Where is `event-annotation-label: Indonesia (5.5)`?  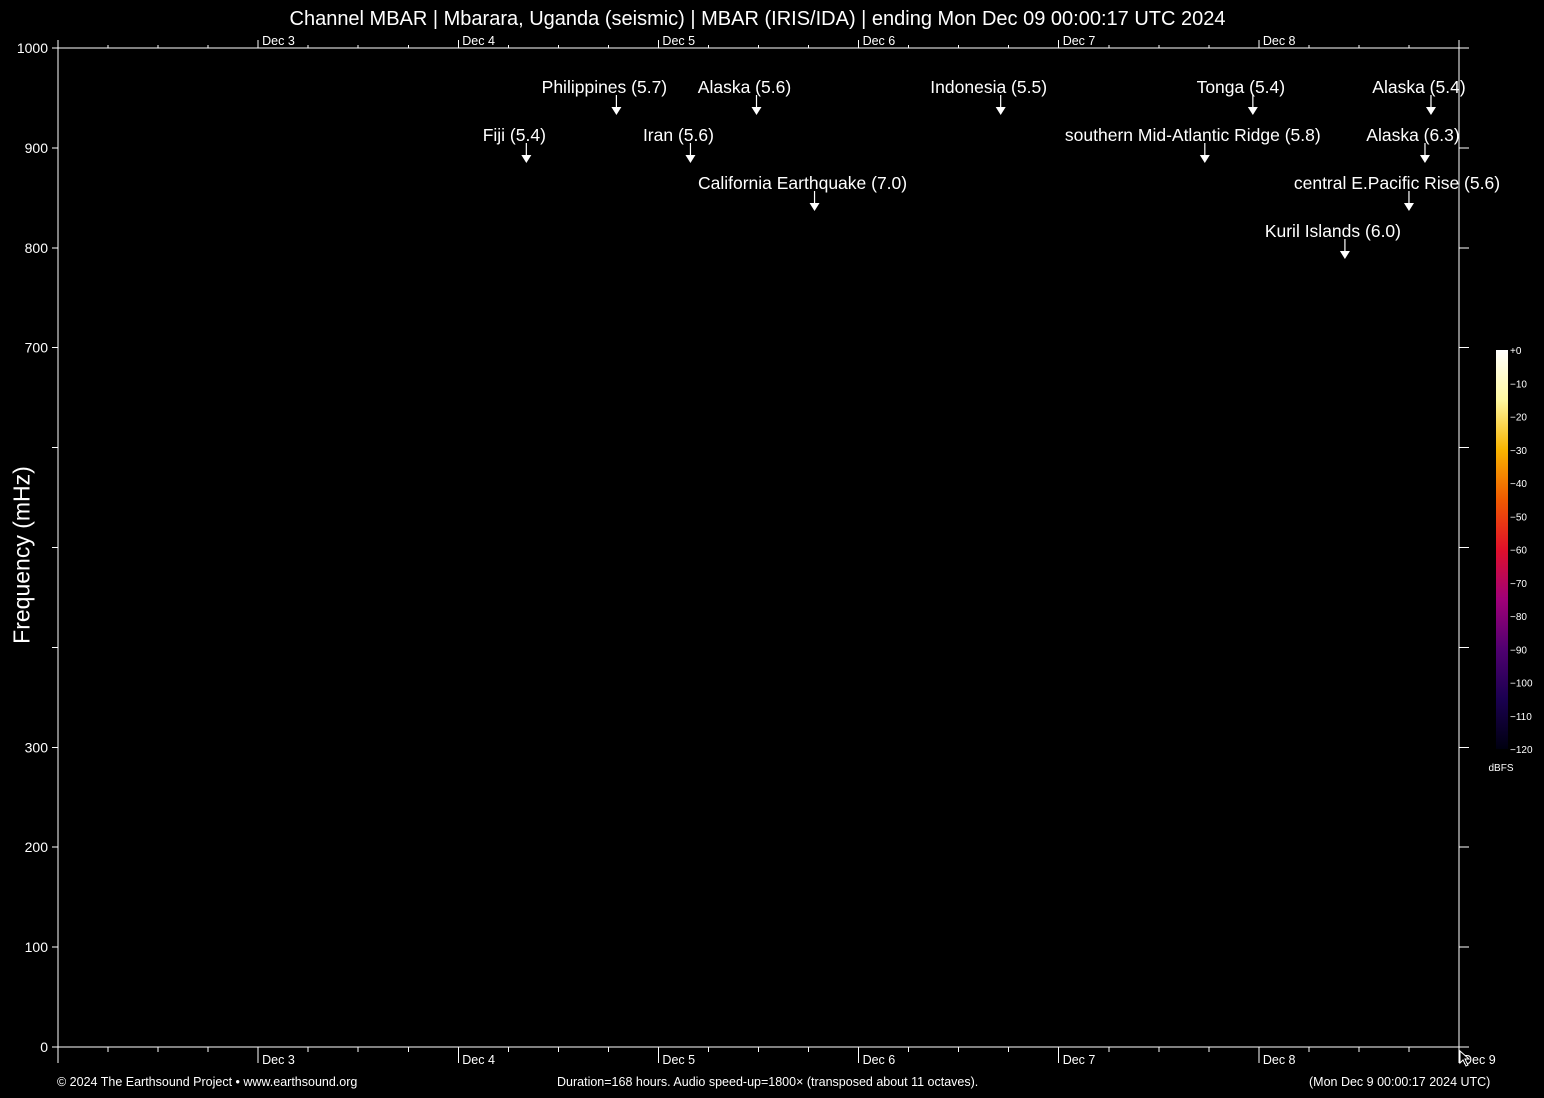
event-annotation-label: Indonesia (5.5) is located at coordinates (988, 87).